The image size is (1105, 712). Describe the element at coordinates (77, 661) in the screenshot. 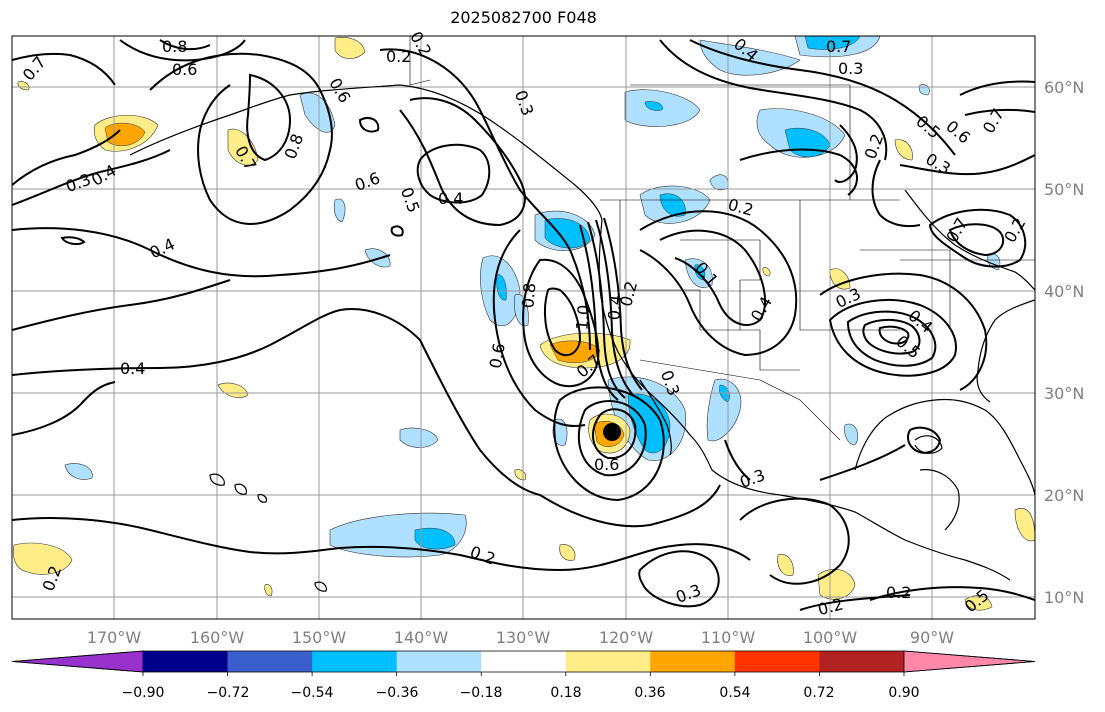

I see `colorbar-extend-min` at that location.